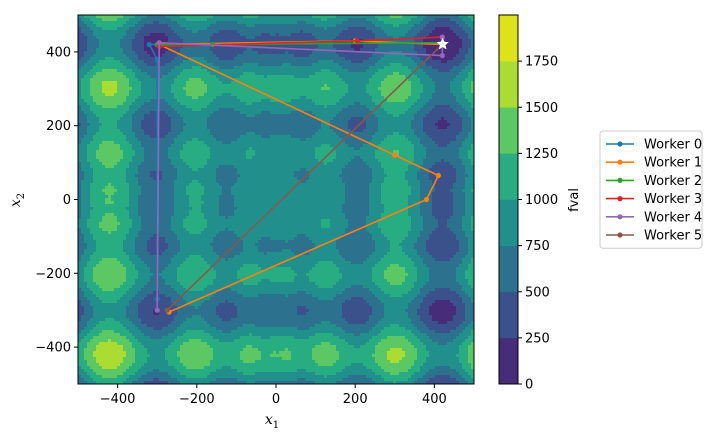 The width and height of the screenshot is (722, 438). What do you see at coordinates (541, 154) in the screenshot?
I see `colorbar-tick-label-5: 1250` at bounding box center [541, 154].